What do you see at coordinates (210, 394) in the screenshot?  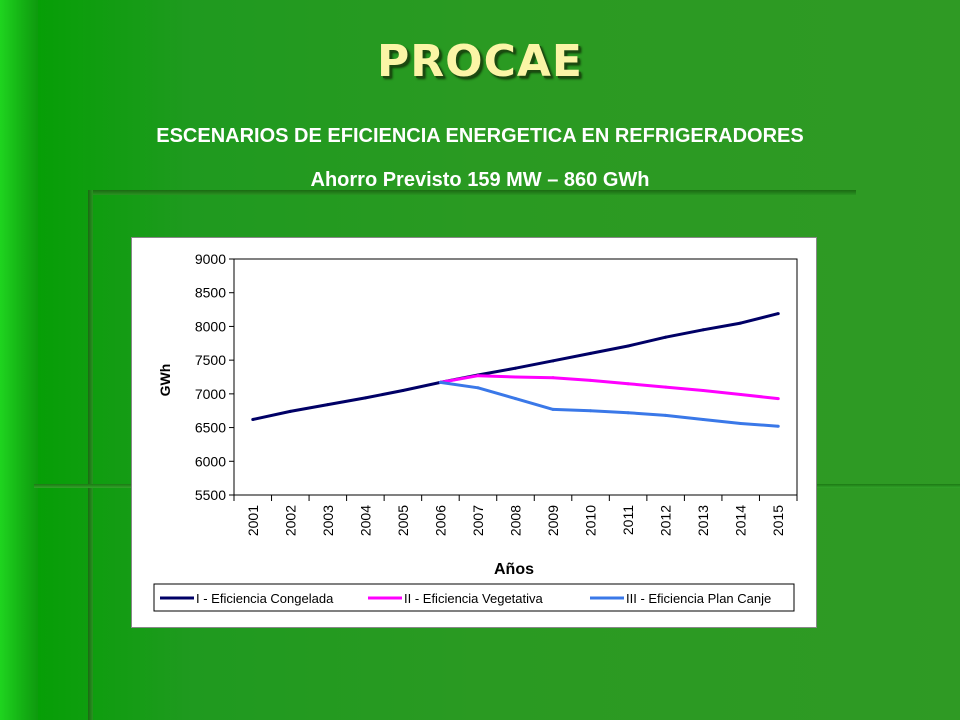 I see `y-tick-label: 7000` at bounding box center [210, 394].